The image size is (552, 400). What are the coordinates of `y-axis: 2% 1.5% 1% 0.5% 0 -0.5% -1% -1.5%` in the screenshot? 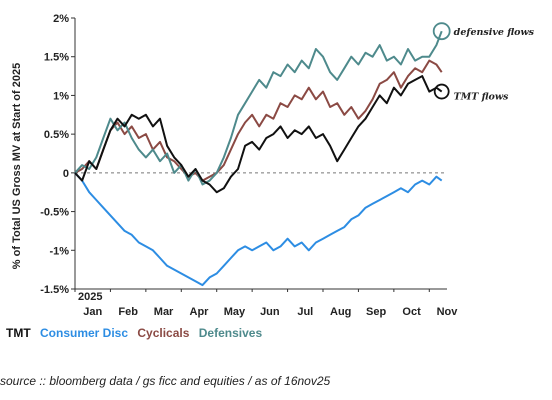 It's located at (58, 154).